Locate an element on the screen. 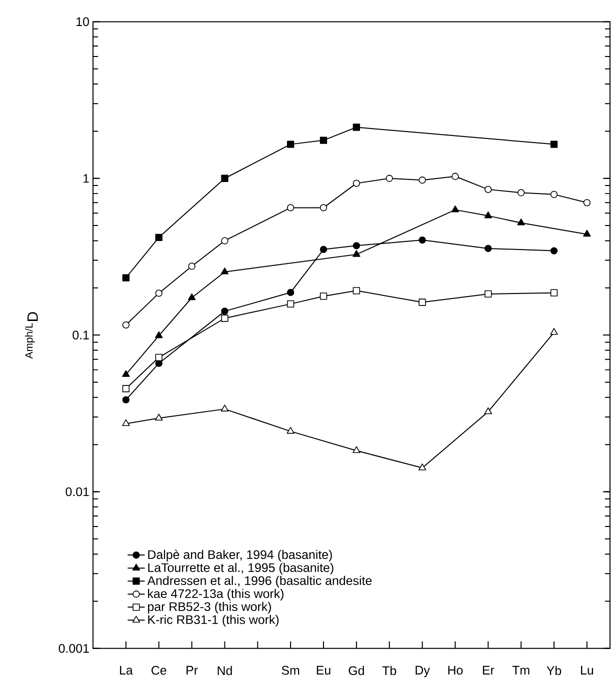 This screenshot has width=616, height=692. x-tick-label: La is located at coordinates (126, 670).